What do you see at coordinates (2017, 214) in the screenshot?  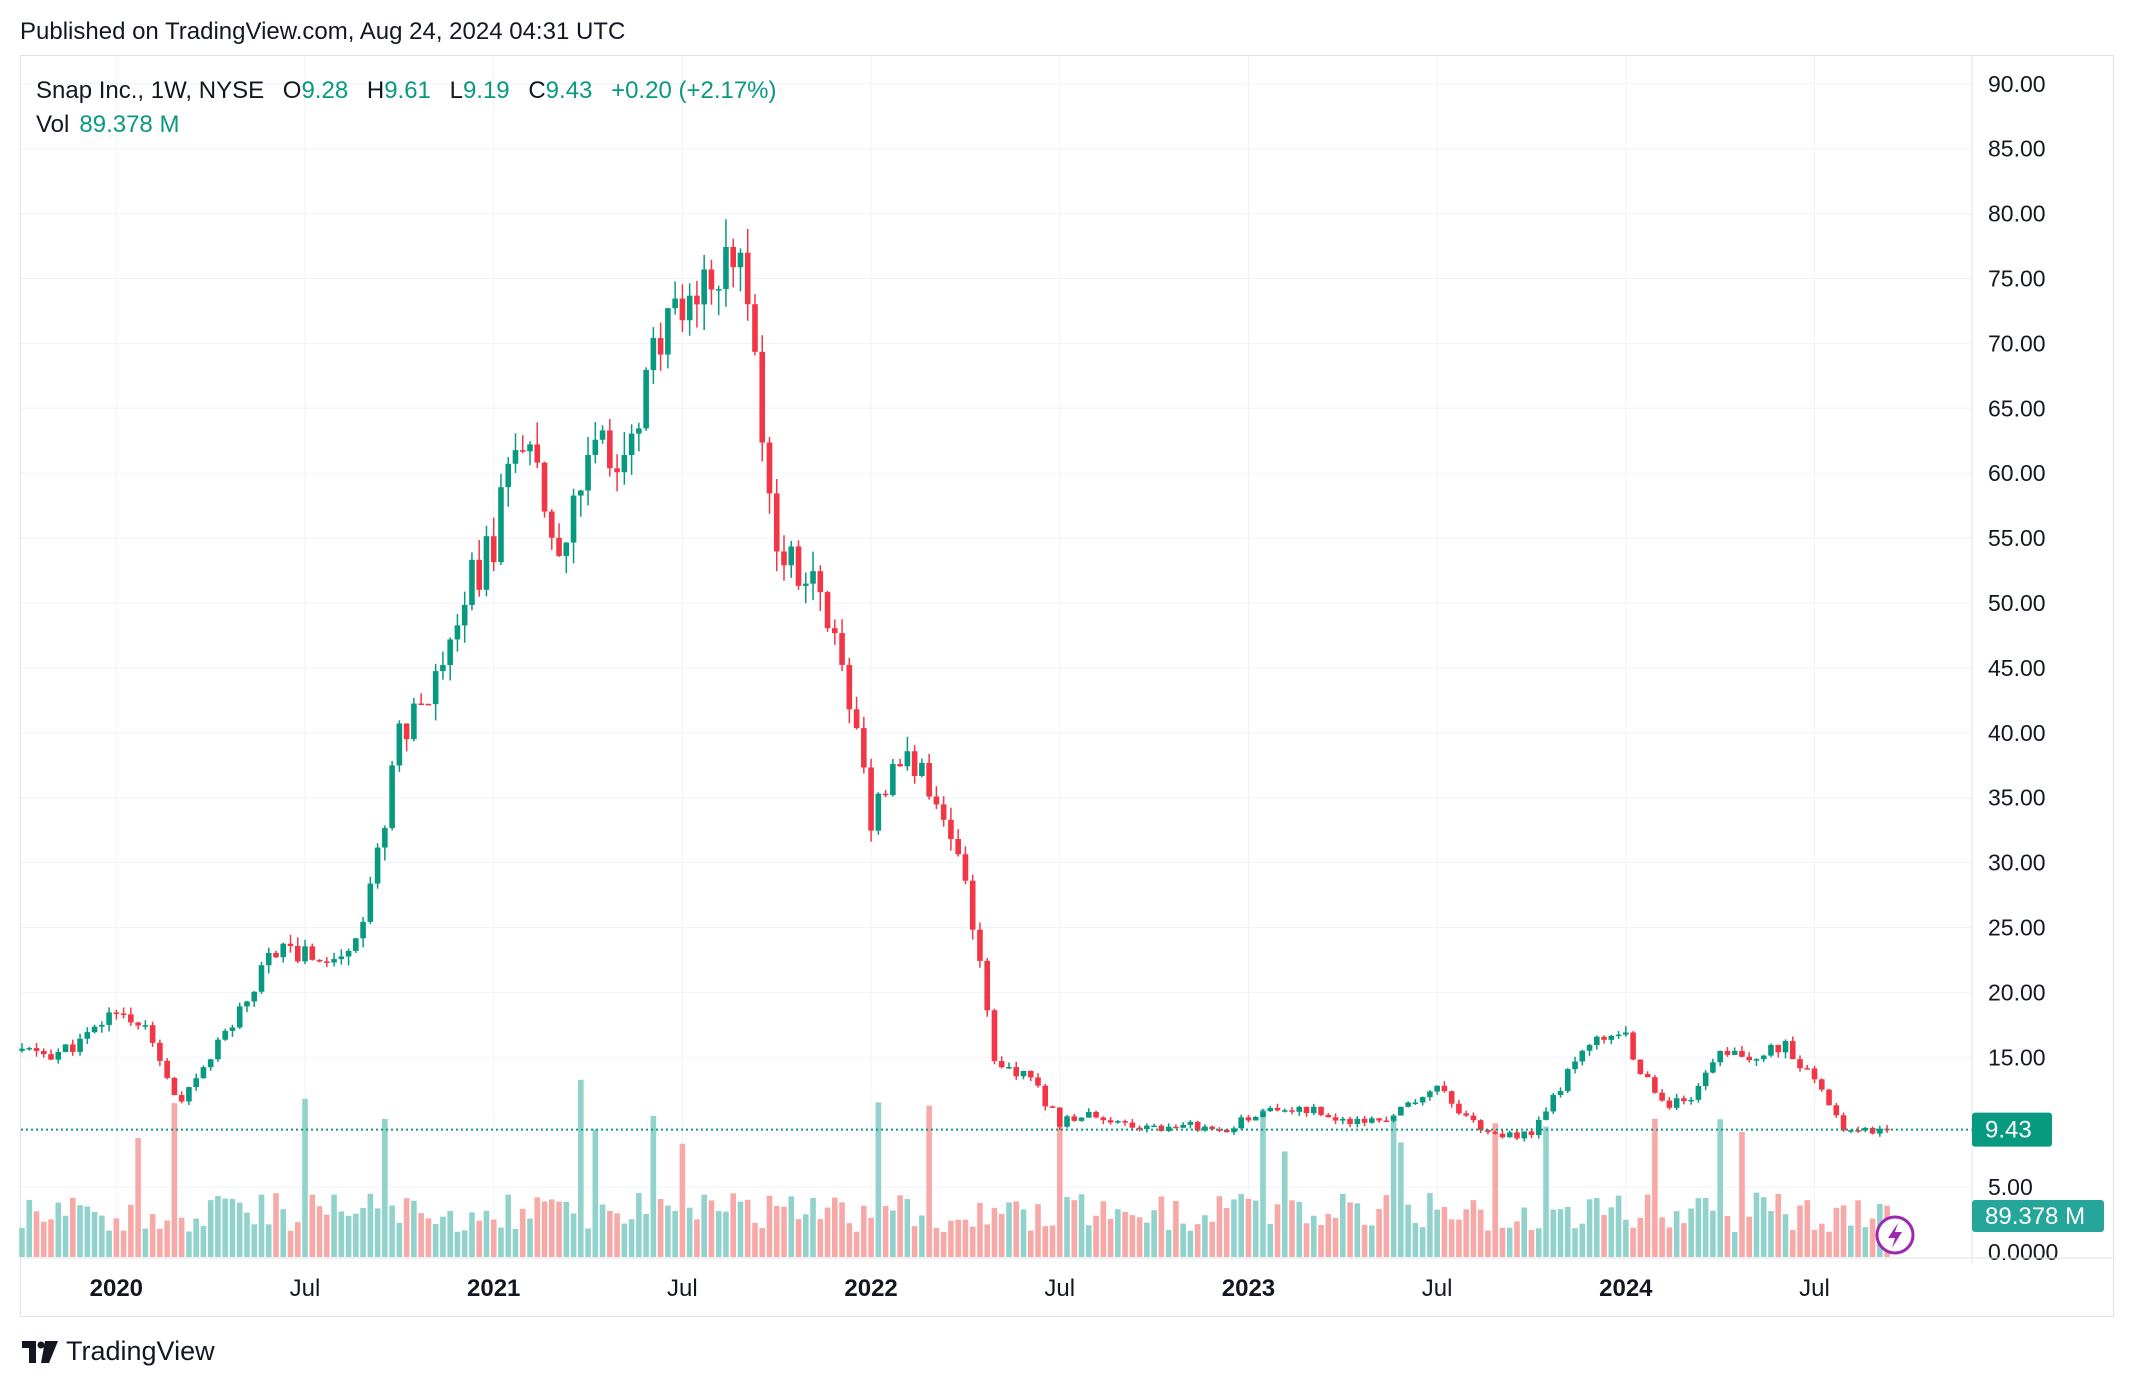 I see `y-tick-label: 80.00` at bounding box center [2017, 214].